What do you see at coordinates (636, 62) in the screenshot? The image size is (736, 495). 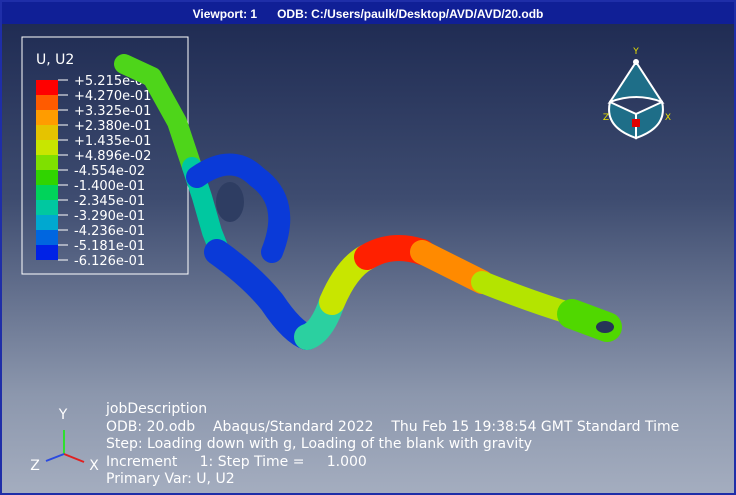 I see `triad-dot` at bounding box center [636, 62].